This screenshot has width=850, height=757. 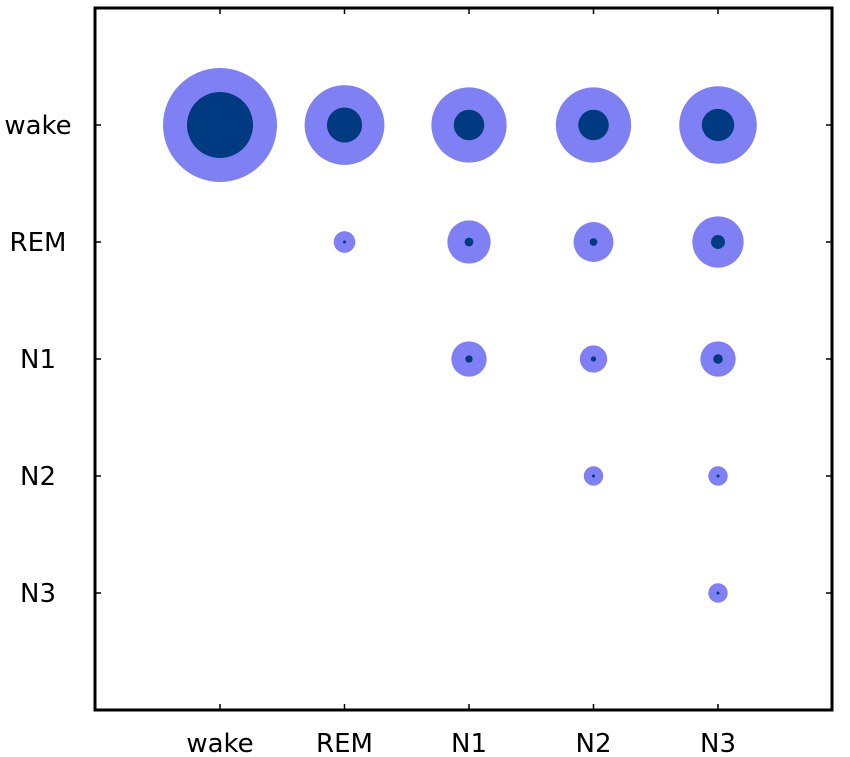 What do you see at coordinates (718, 476) in the screenshot?
I see `inner-bubble-N2-N3` at bounding box center [718, 476].